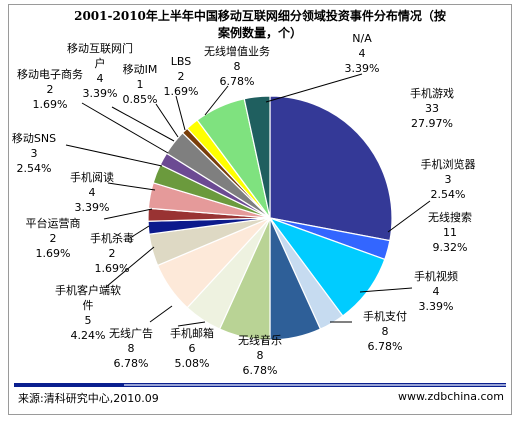  I want to click on slice-label-13: 移动电子商务 2 1.69%, so click(50, 89).